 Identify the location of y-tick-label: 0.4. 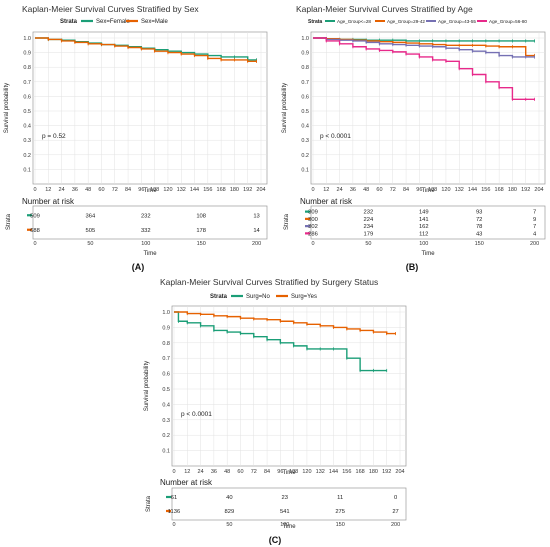
(166, 405).